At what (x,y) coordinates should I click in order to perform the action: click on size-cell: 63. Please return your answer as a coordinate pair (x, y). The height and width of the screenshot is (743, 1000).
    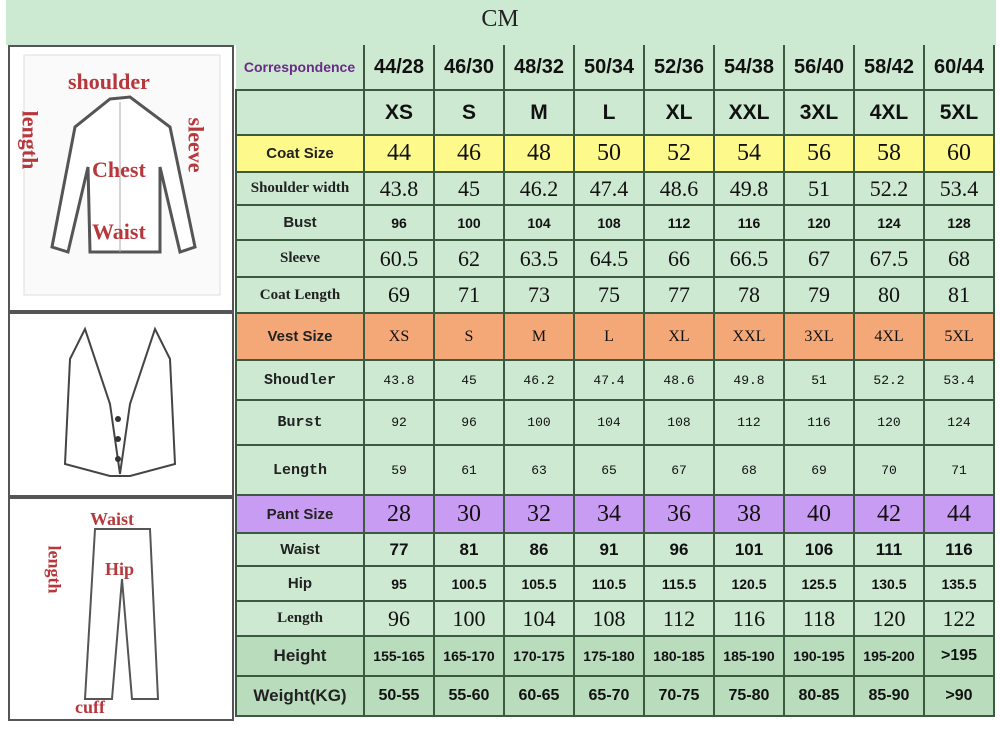
    Looking at the image, I should click on (539, 470).